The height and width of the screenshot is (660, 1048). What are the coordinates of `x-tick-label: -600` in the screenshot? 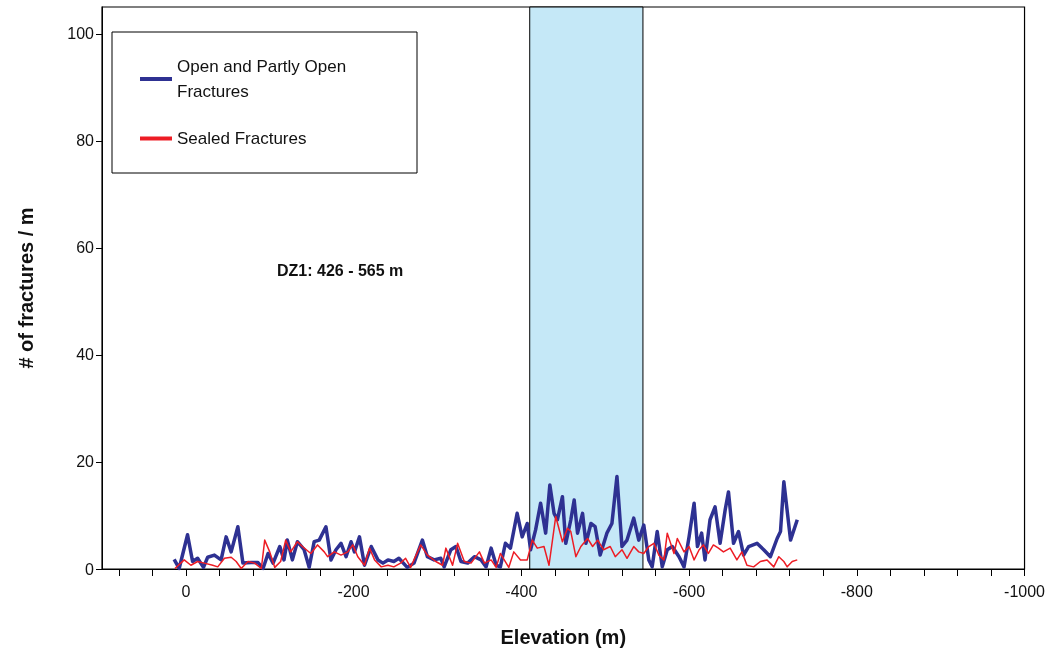 It's located at (689, 591).